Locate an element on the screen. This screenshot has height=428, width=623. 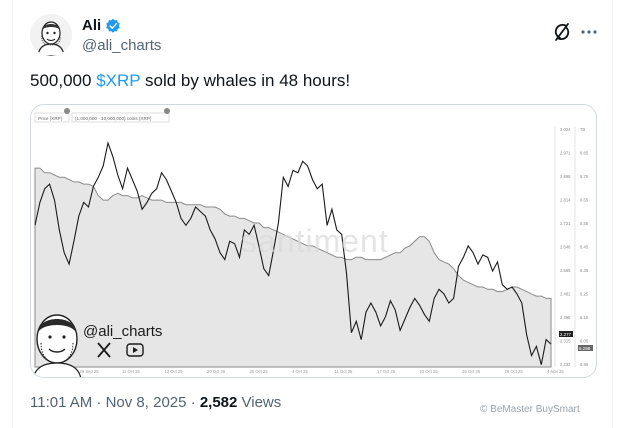
post-text: 500,000 $XRP sold by whales in 48 hours! is located at coordinates (190, 81).